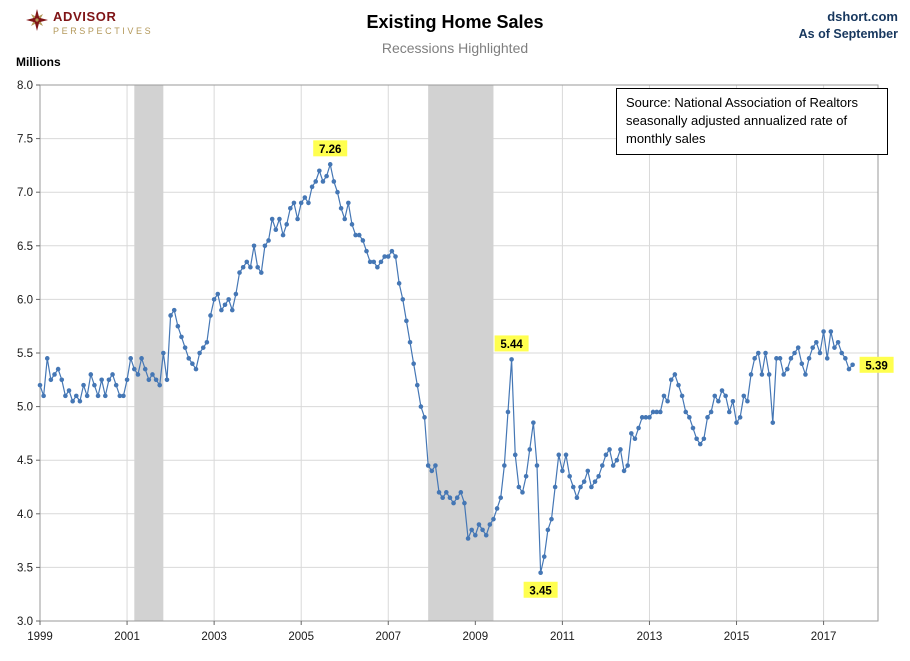  I want to click on advisor-perspectives-logo: ADVISOR PERSPECTIVES, so click(89, 22).